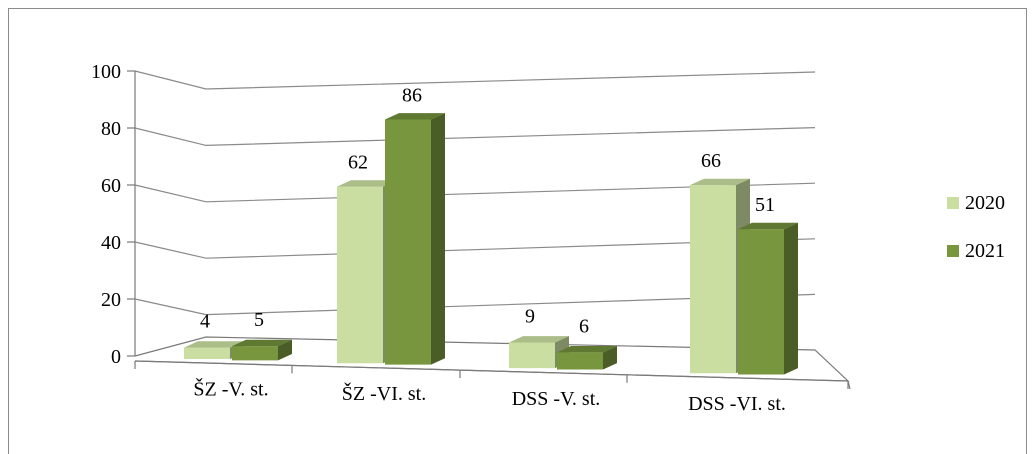  Describe the element at coordinates (530, 316) in the screenshot. I see `data-label-2020-2: 9` at that location.